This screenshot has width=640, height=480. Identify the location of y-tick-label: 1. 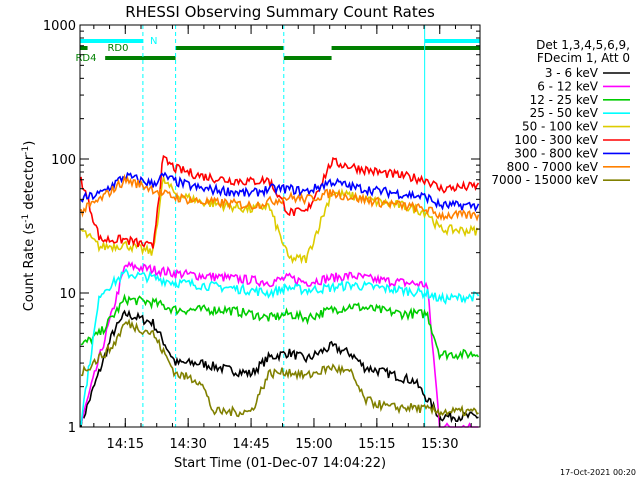
(72, 428).